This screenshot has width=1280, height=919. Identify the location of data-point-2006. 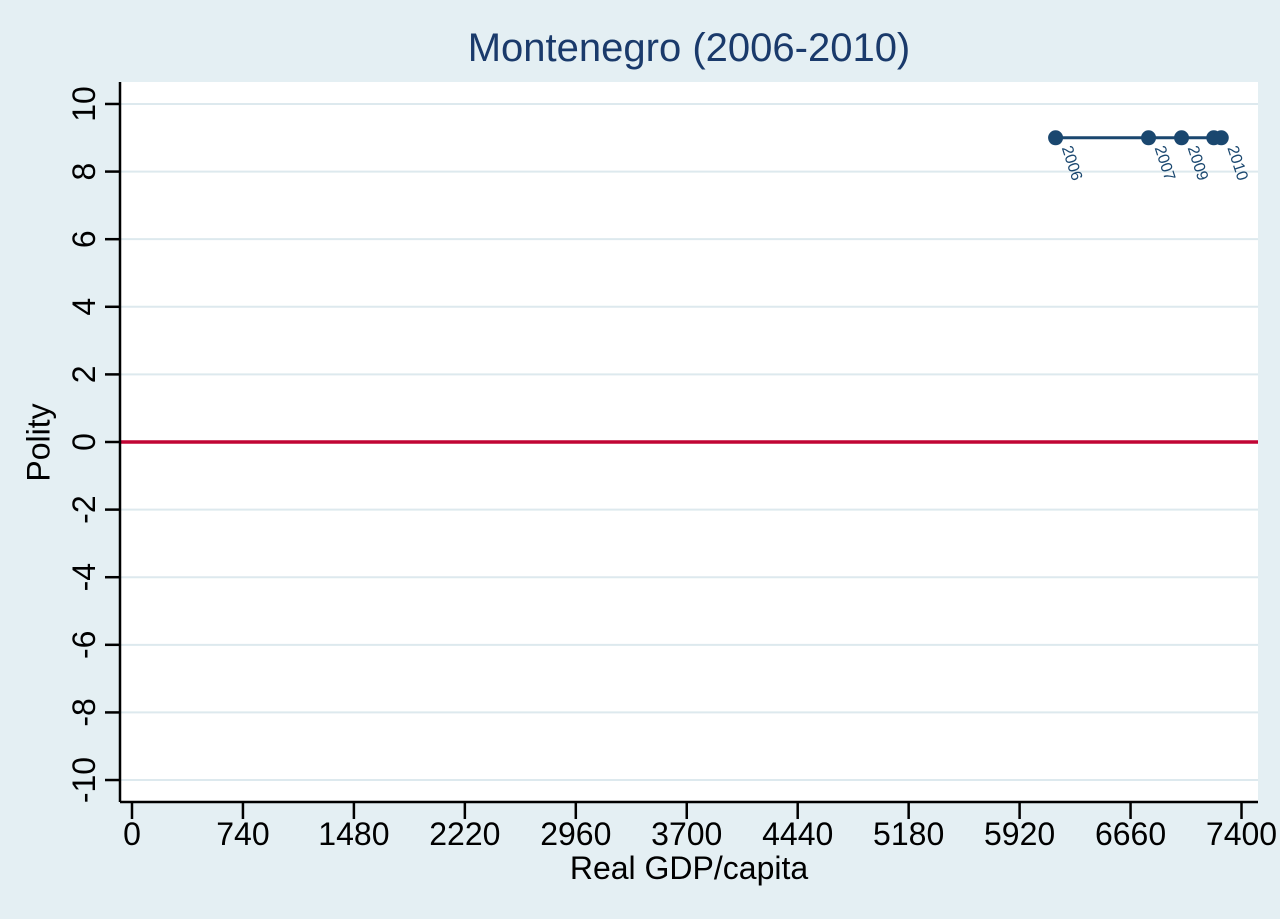
(1056, 138).